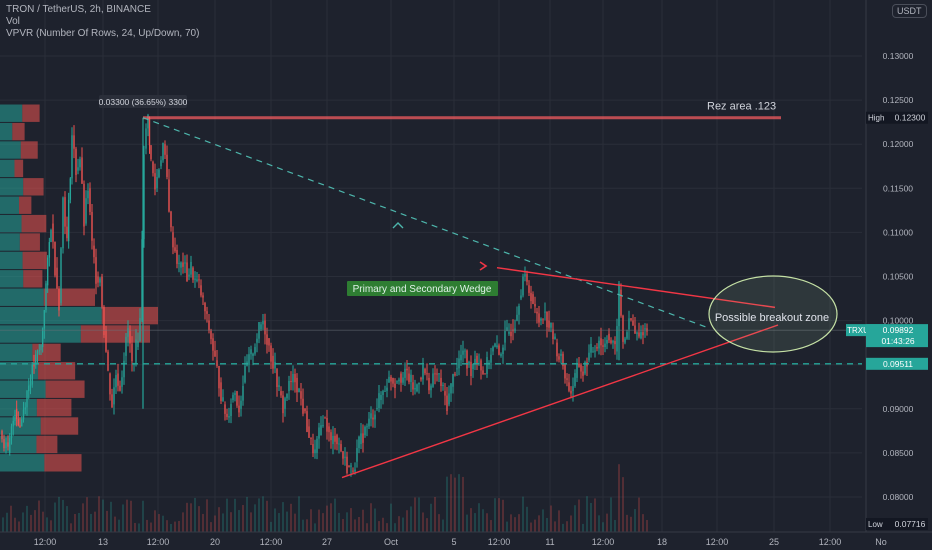  I want to click on legend-vpvr: VPVR (Number Of Rows, 24, Up/Down, 70), so click(103, 33).